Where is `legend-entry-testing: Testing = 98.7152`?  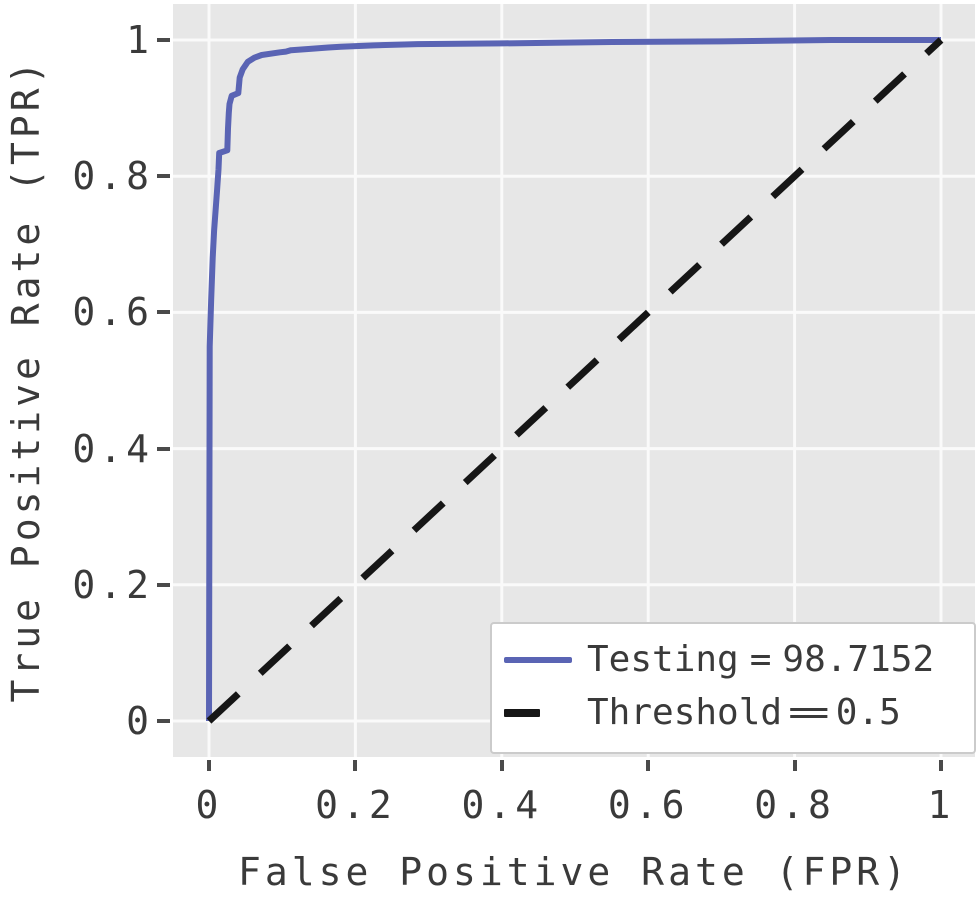
legend-entry-testing: Testing = 98.7152 is located at coordinates (739, 659).